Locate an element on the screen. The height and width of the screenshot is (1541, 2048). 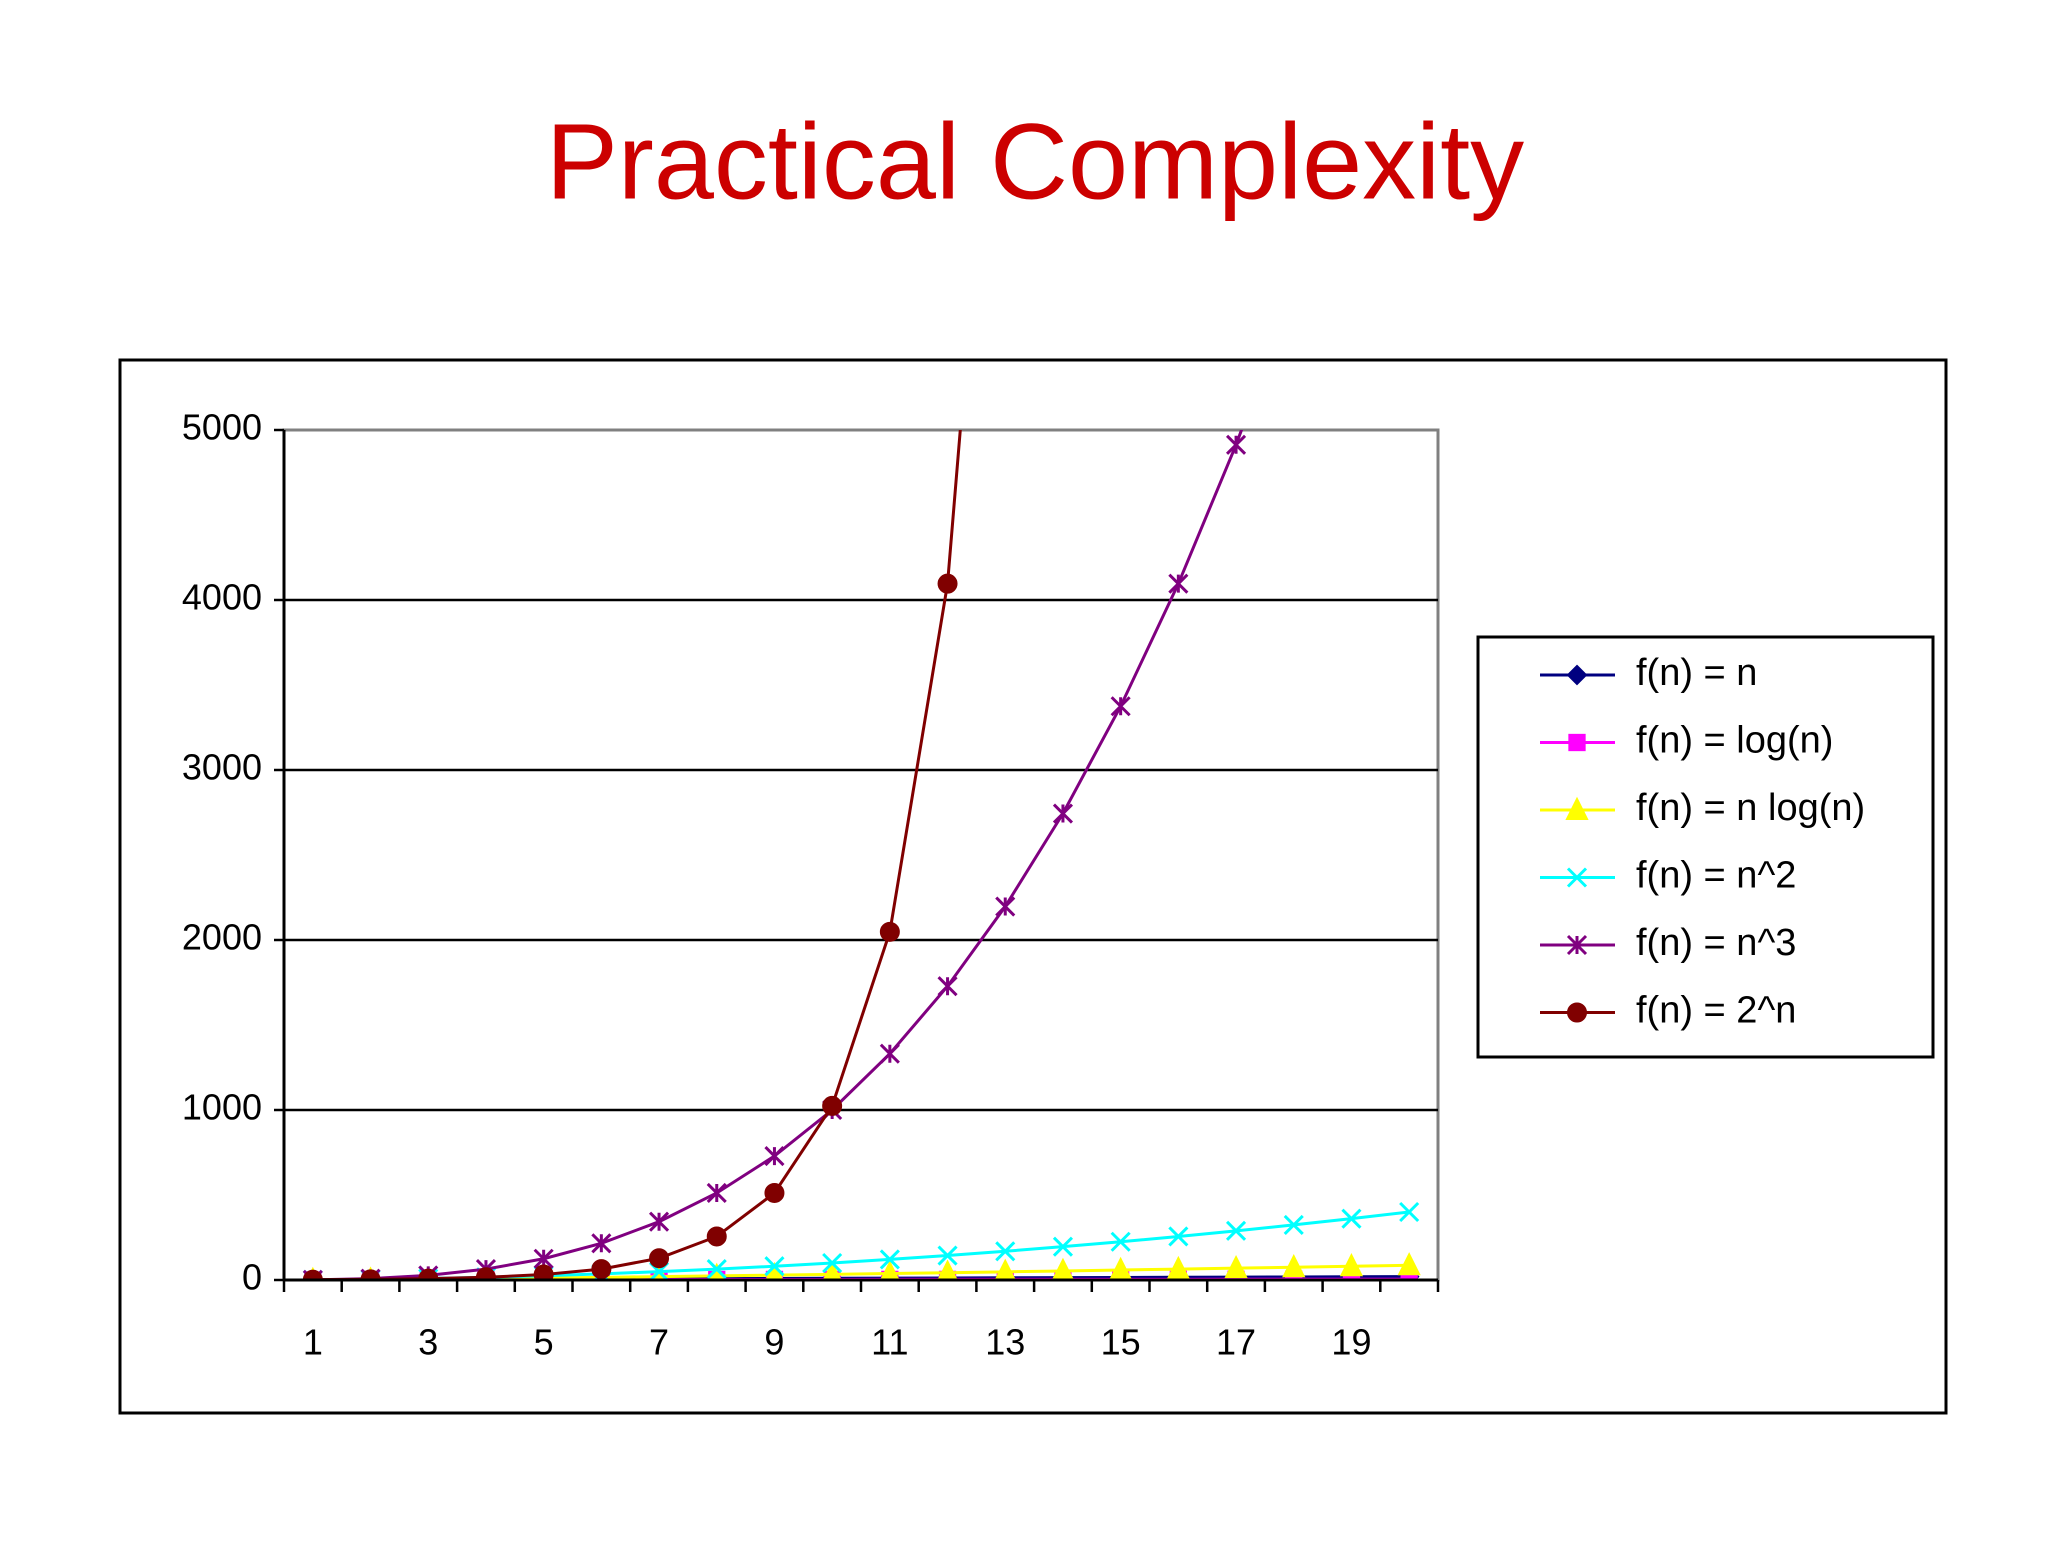
x-tick-label: 5 is located at coordinates (544, 1342).